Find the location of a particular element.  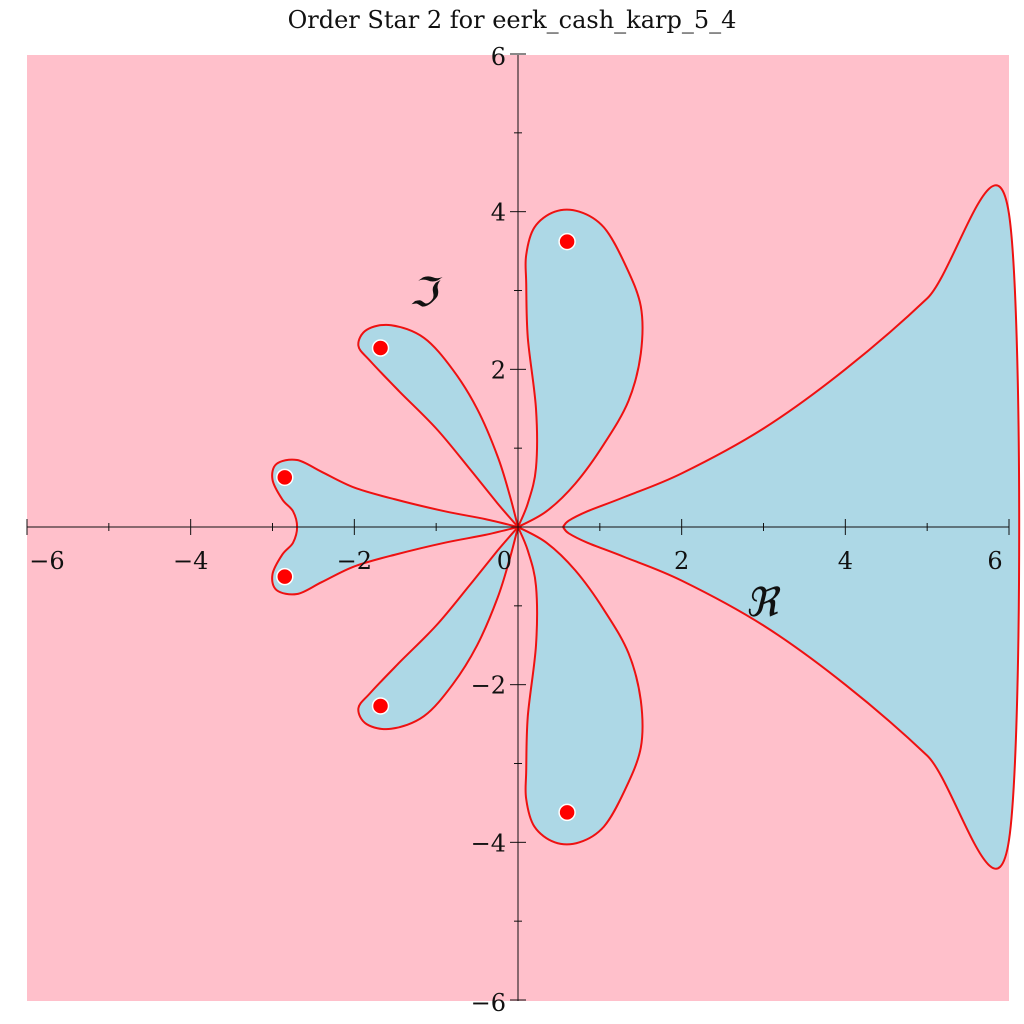

x-tick-label: −2 is located at coordinates (354, 561).